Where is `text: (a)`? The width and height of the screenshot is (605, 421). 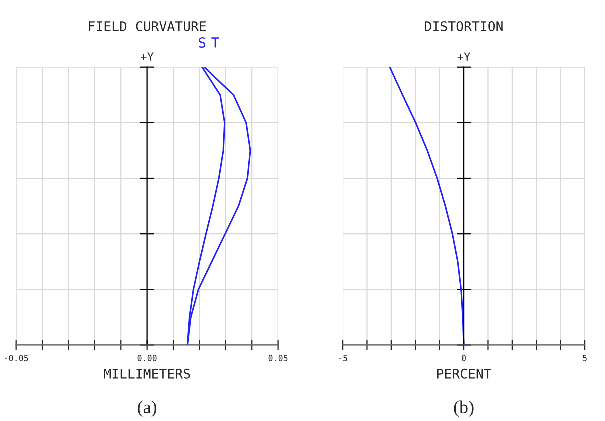 text: (a) is located at coordinates (147, 409).